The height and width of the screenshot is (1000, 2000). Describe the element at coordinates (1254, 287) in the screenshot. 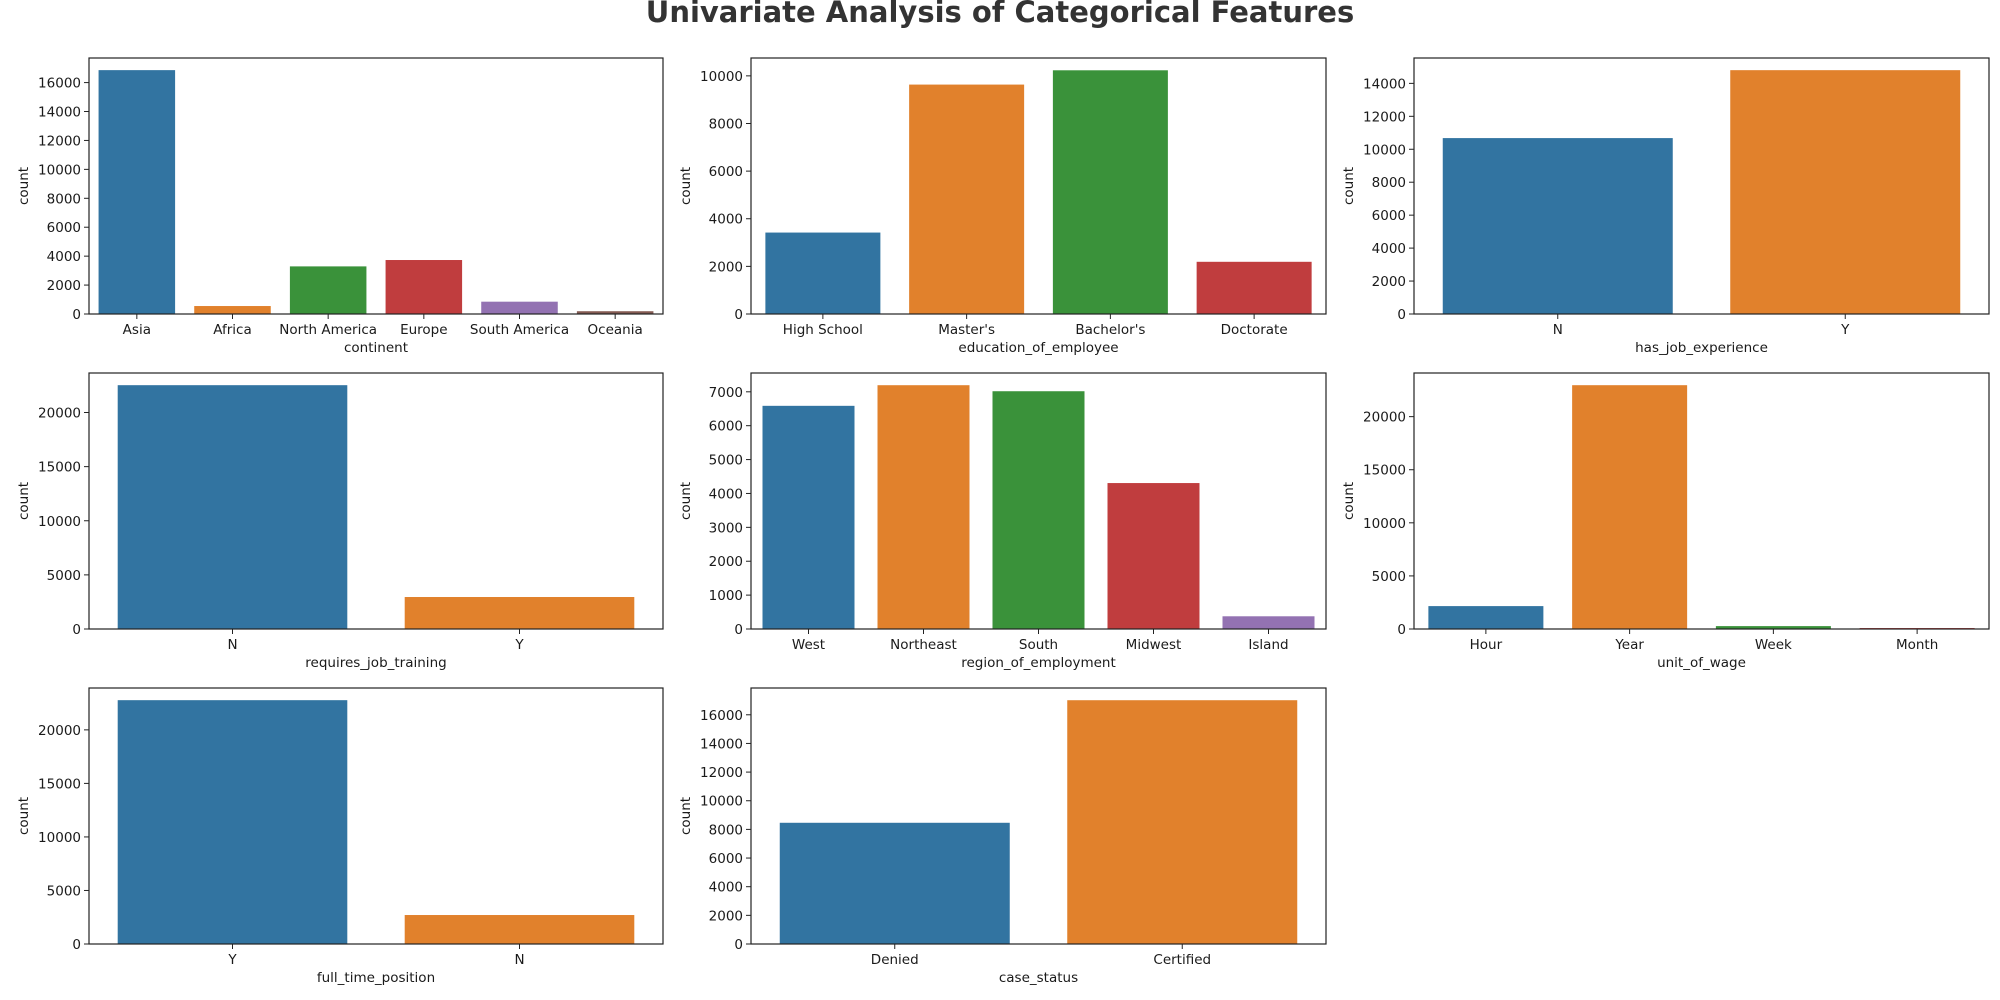

I see `bar-doctorate` at that location.